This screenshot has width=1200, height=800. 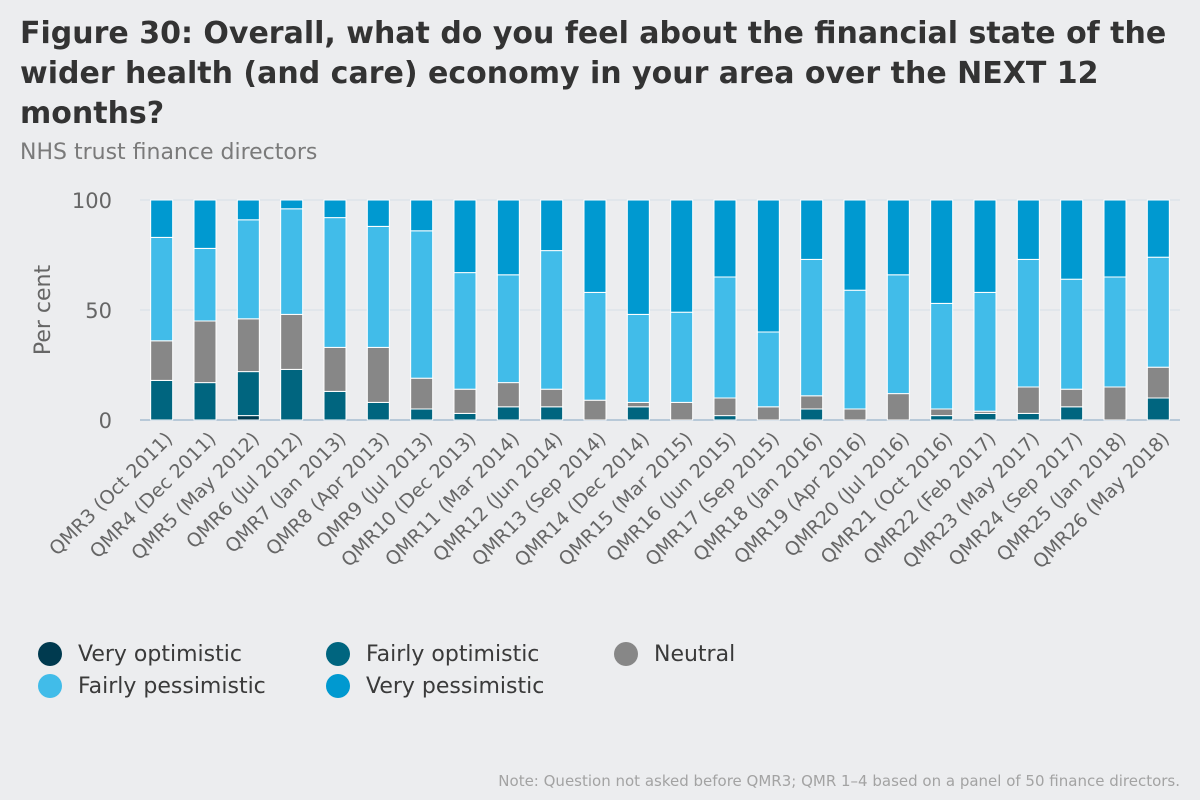 What do you see at coordinates (160, 654) in the screenshot?
I see `legend-label: Very optimistic` at bounding box center [160, 654].